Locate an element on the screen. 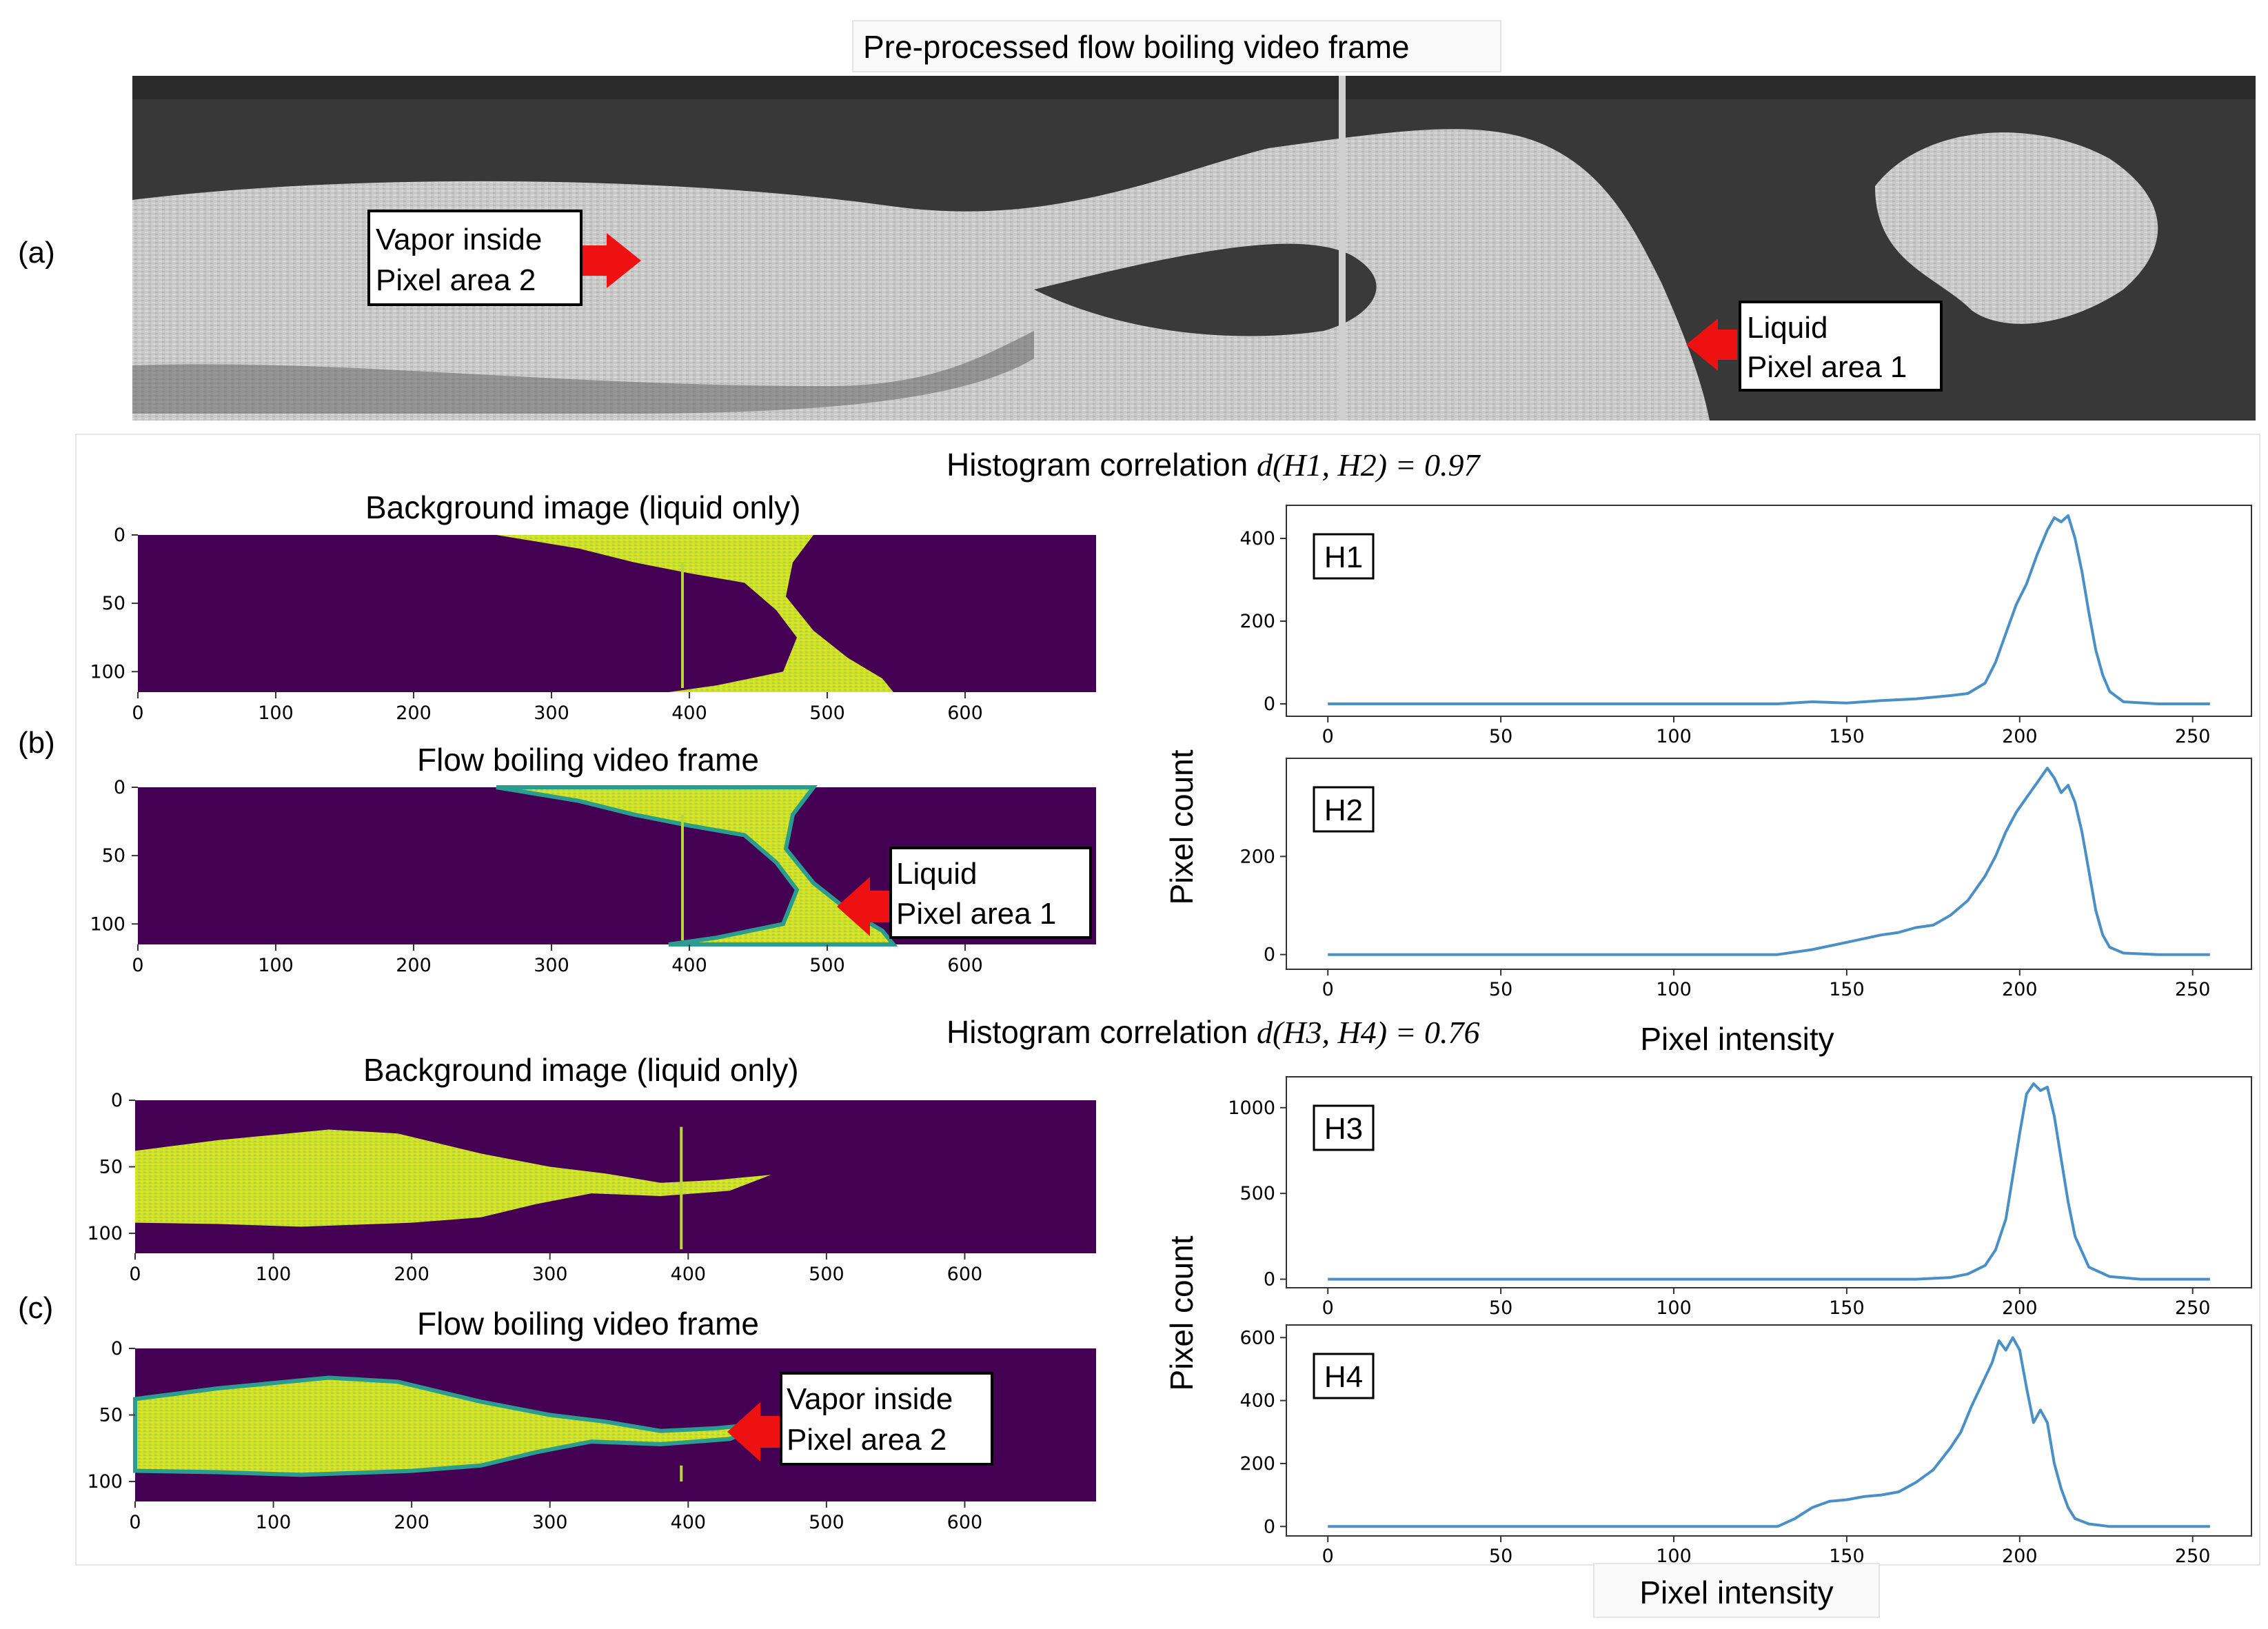  histogram-h2: 0 50 100 150 200 250 0 200 H2 is located at coordinates (1745, 879).